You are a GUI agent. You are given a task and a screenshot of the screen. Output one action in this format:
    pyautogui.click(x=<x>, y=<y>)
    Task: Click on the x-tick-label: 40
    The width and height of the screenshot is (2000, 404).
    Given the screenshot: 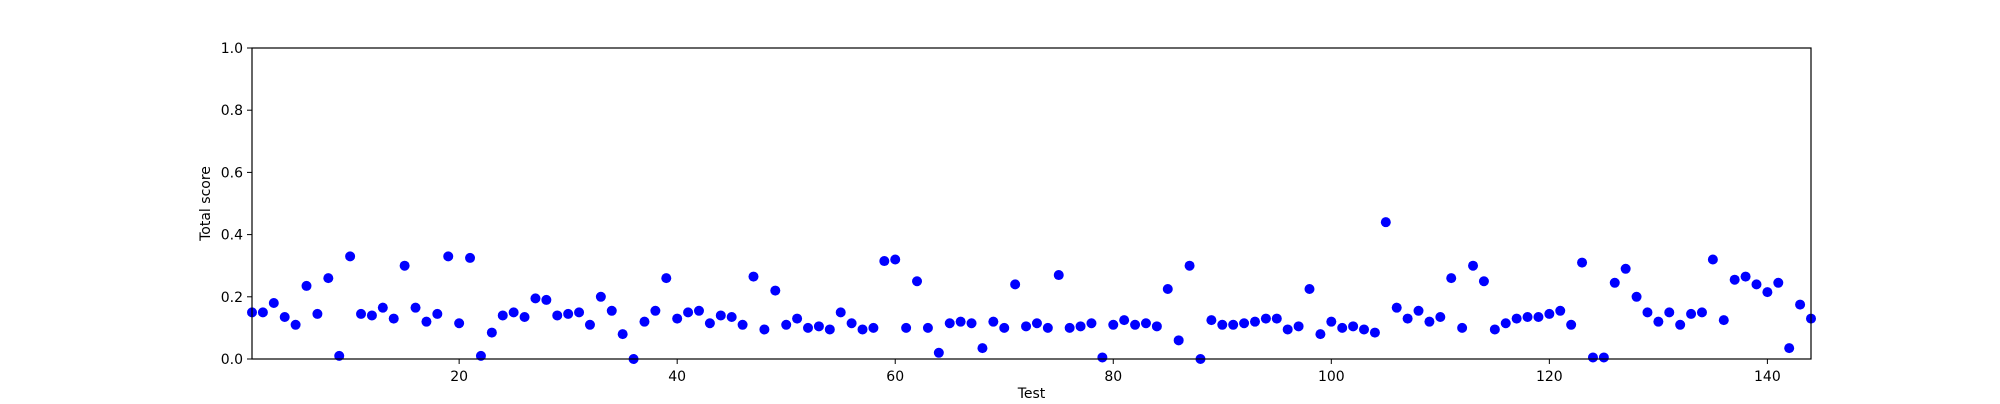 What is the action you would take?
    pyautogui.click(x=677, y=377)
    